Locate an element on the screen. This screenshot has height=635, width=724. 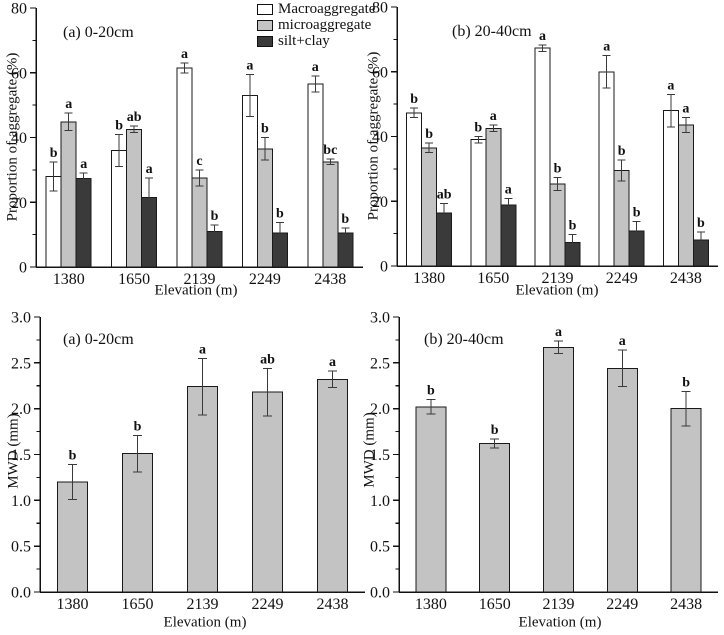
y-tick-label: 2.5 is located at coordinates (21, 363).